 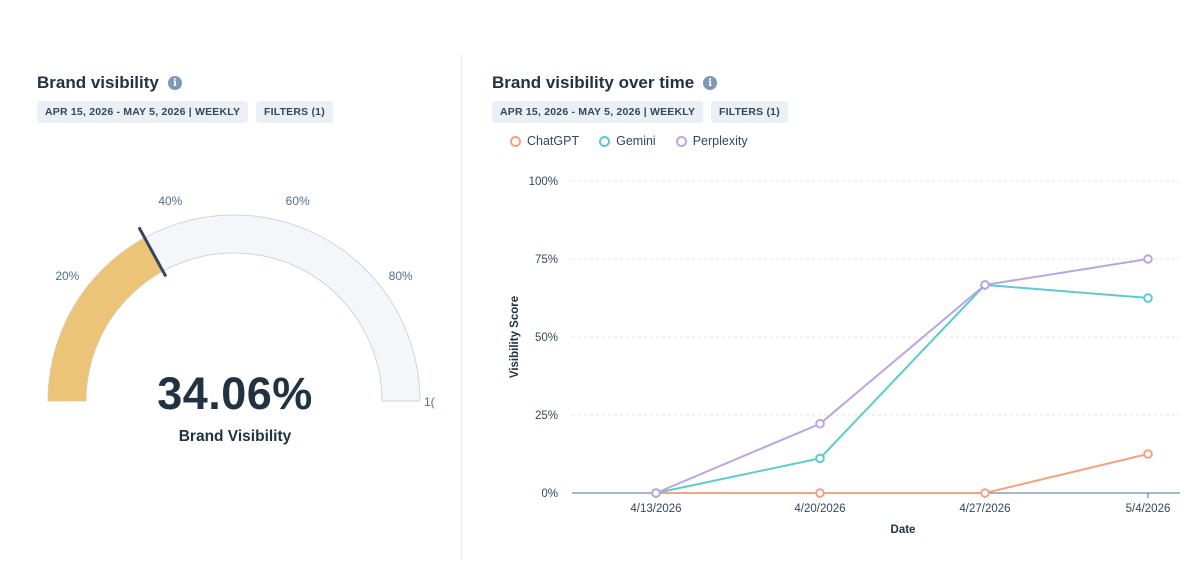 I want to click on y-tick-label: 50%, so click(x=546, y=338).